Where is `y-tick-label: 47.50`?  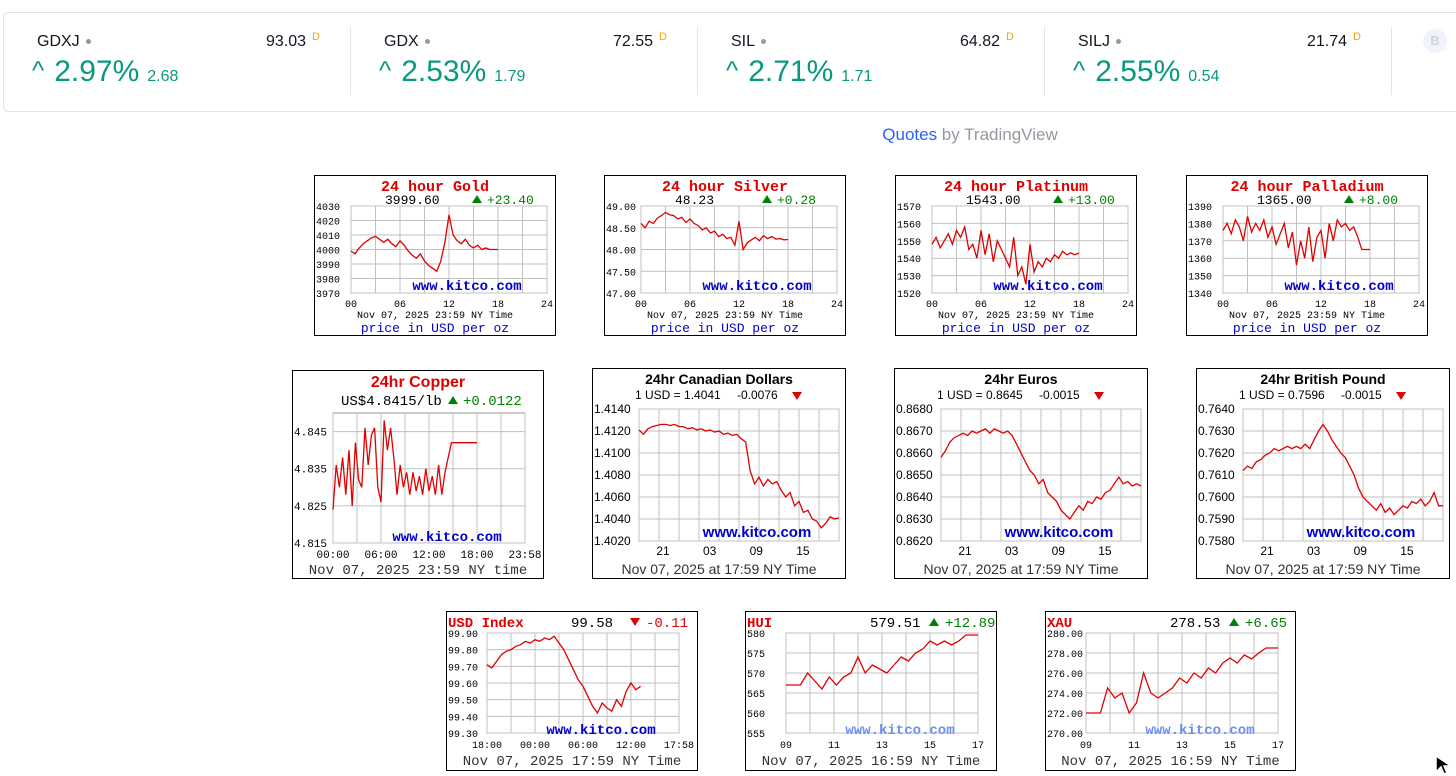
y-tick-label: 47.50 is located at coordinates (621, 273).